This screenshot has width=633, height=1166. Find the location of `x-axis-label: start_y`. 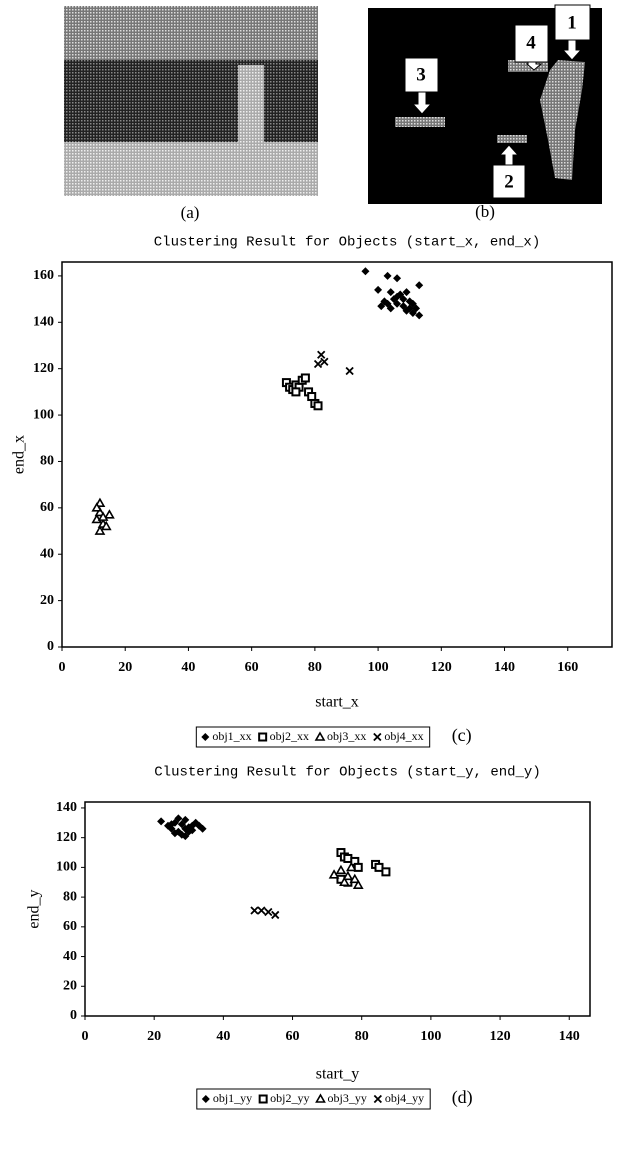

x-axis-label: start_y is located at coordinates (338, 1074).